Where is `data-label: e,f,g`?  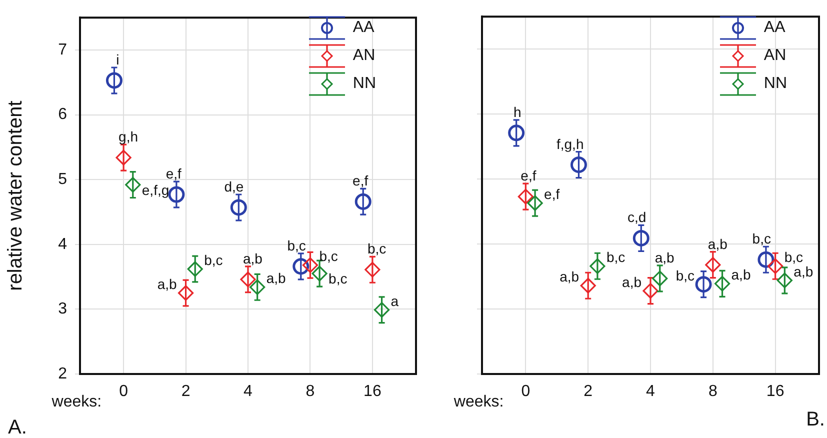
data-label: e,f,g is located at coordinates (156, 190).